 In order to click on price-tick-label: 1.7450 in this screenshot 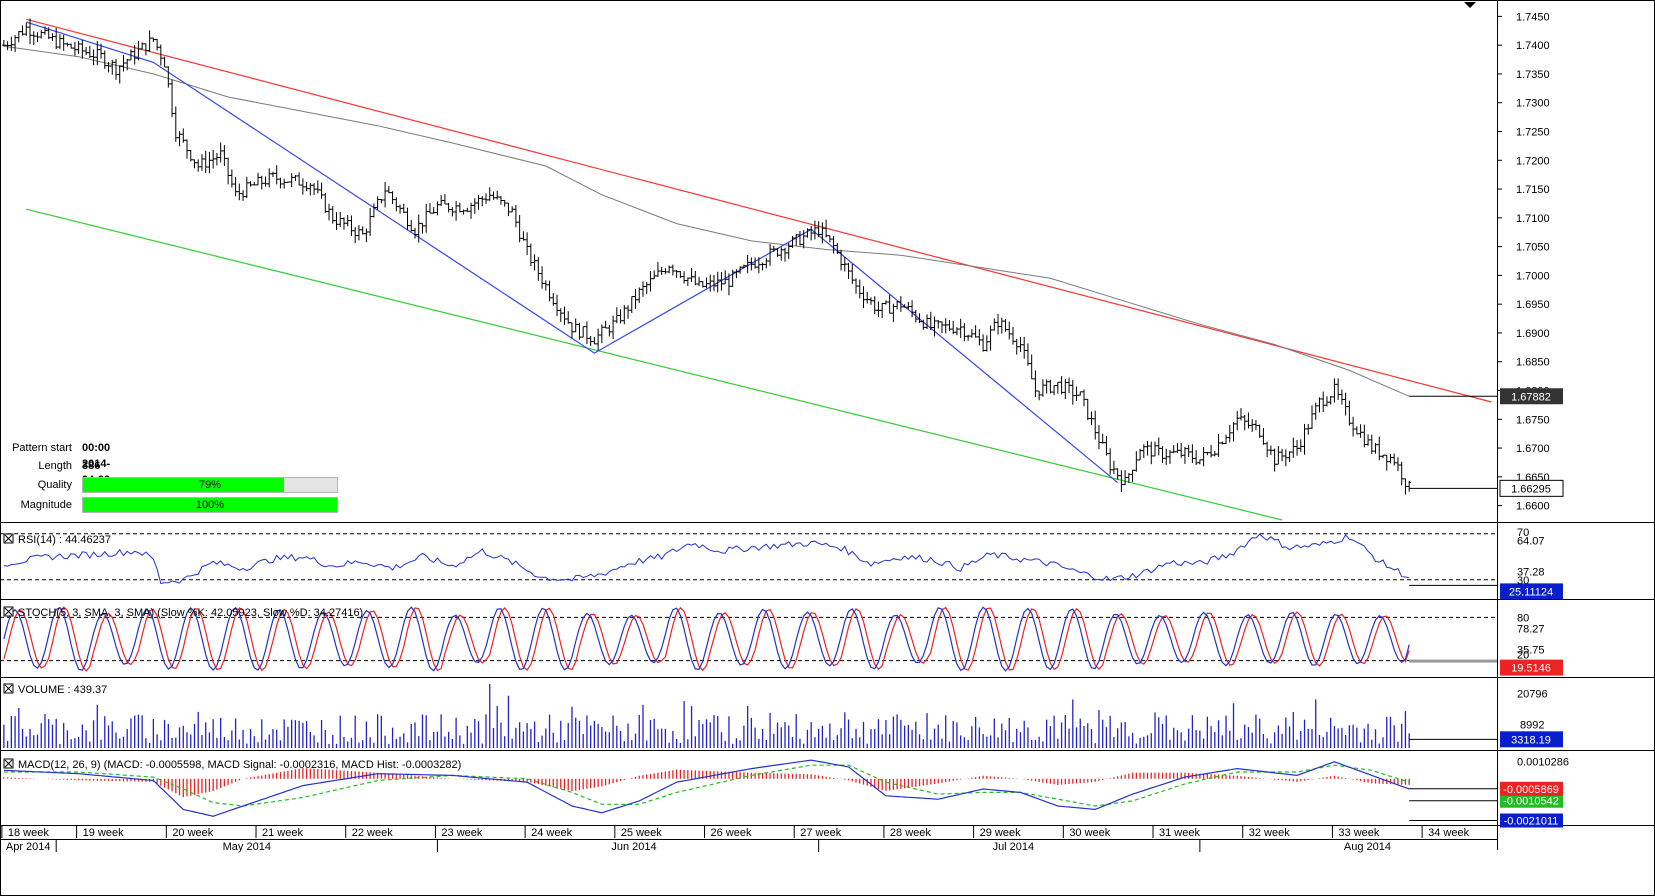, I will do `click(1533, 17)`.